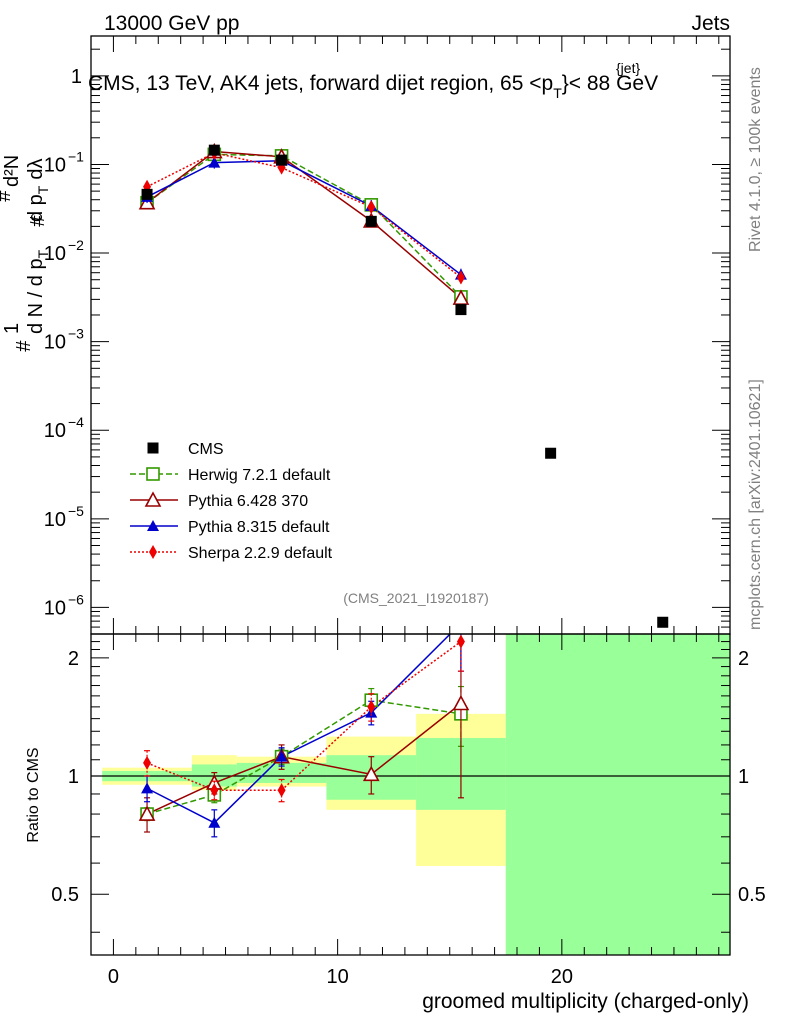  I want to click on header-right: Jets, so click(710, 23).